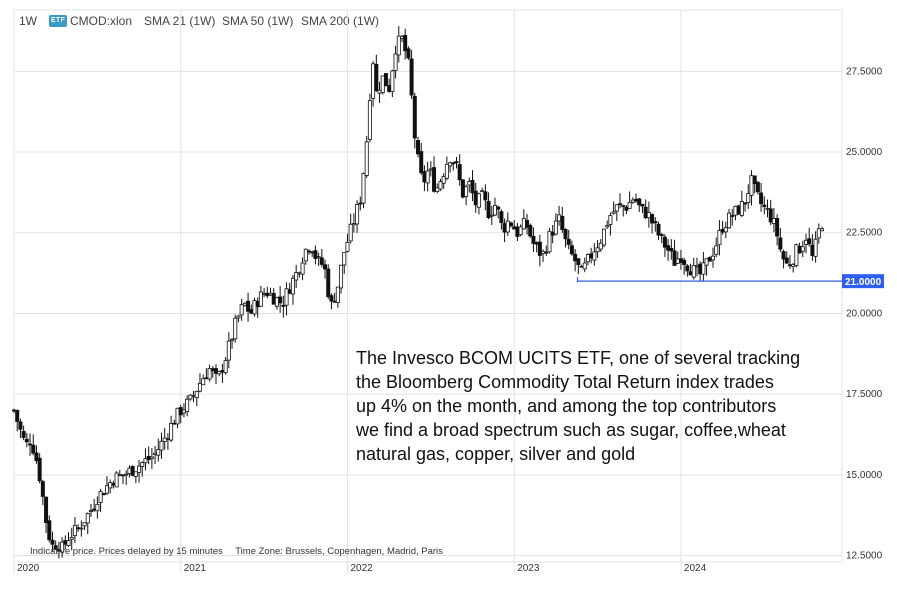  Describe the element at coordinates (258, 21) in the screenshot. I see `sma50-legend: SMA 50 (1W)` at that location.